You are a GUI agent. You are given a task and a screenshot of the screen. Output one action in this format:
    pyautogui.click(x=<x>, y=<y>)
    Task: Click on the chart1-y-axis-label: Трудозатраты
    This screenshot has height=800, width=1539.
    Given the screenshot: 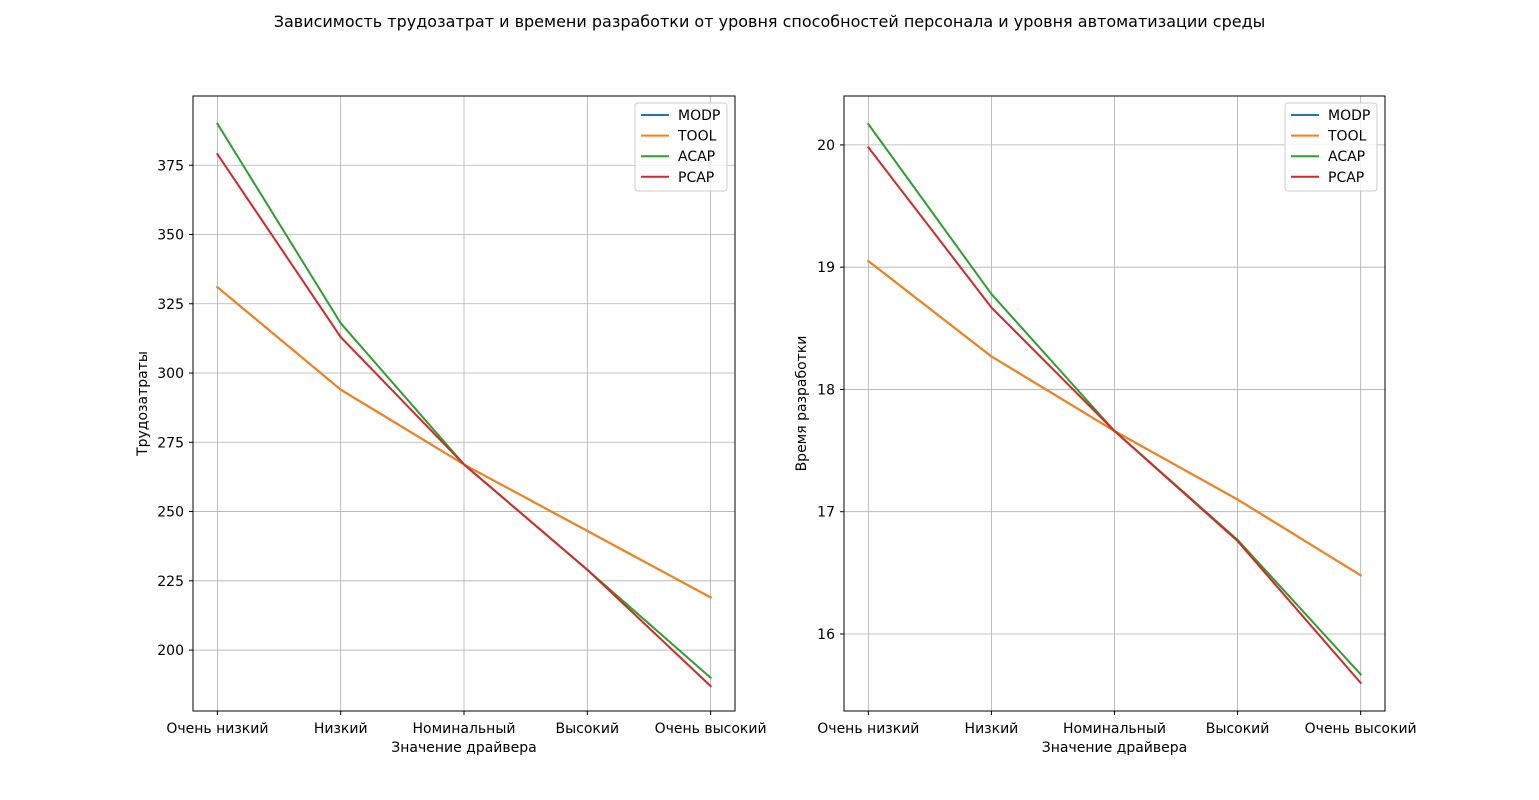 What is the action you would take?
    pyautogui.click(x=143, y=404)
    